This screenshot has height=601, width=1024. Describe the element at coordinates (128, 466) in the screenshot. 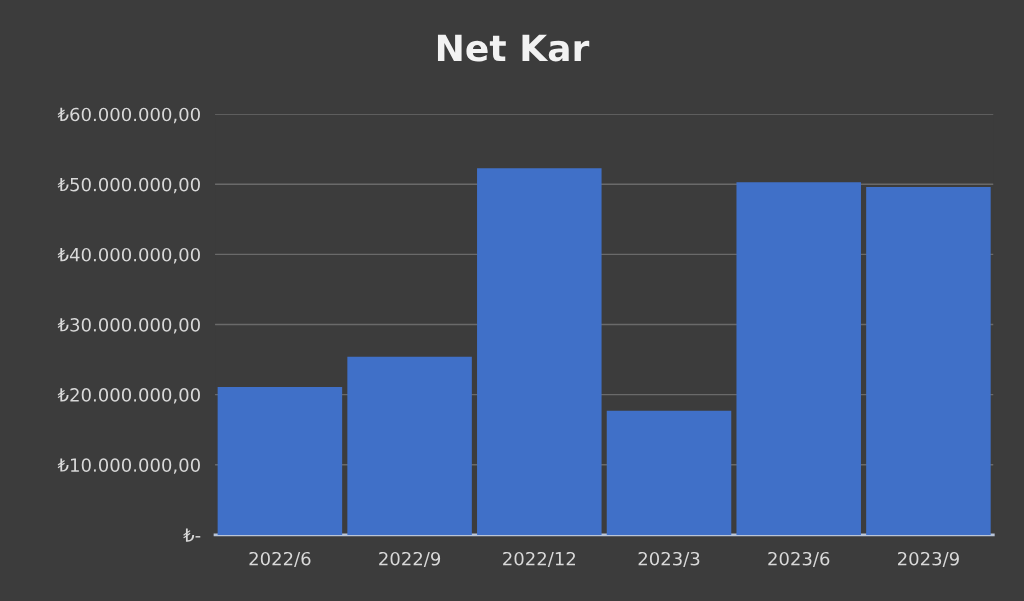

I see `y-tick-label: ₺10.000.000,00` at that location.